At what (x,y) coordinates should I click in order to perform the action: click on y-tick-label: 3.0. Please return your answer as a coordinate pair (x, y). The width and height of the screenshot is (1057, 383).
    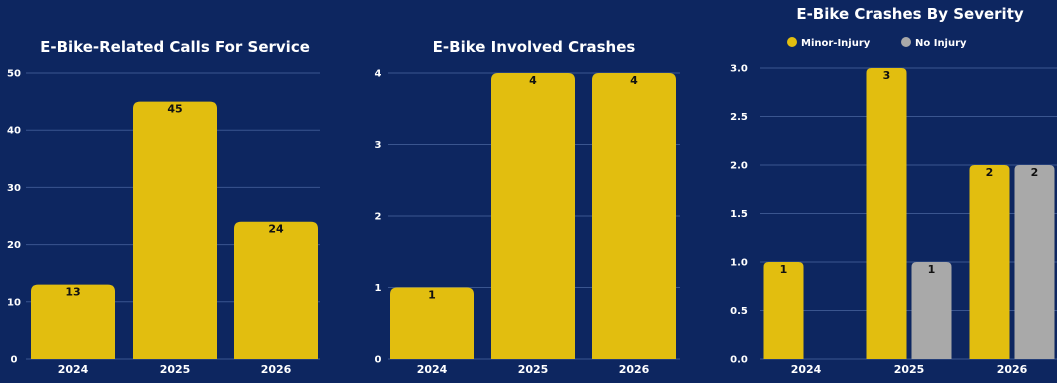
    Looking at the image, I should click on (739, 69).